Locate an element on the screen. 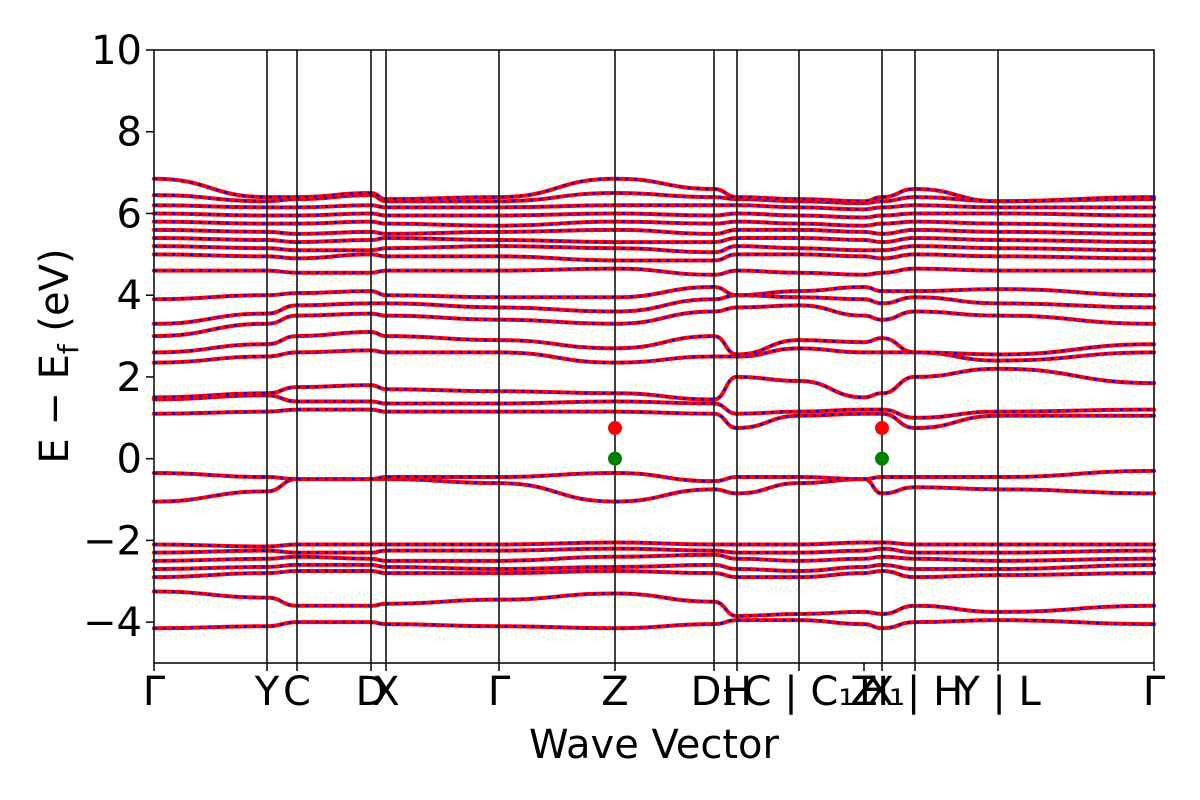  x-tick-label-2: C is located at coordinates (297, 692).